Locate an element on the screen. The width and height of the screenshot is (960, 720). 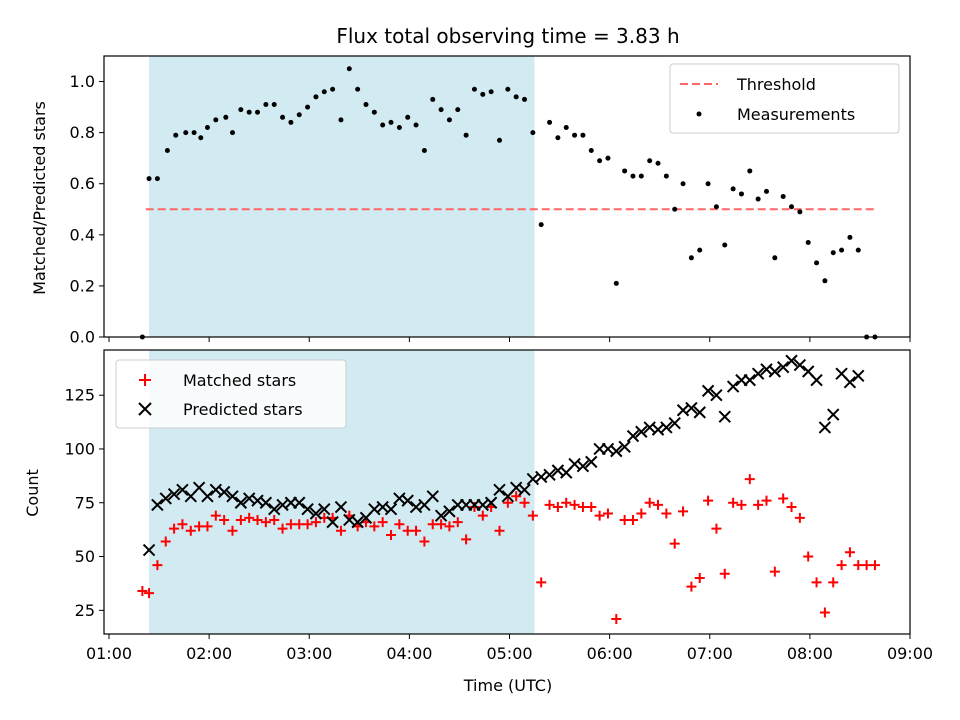
legend-threshold-label: Threshold is located at coordinates (776, 84).